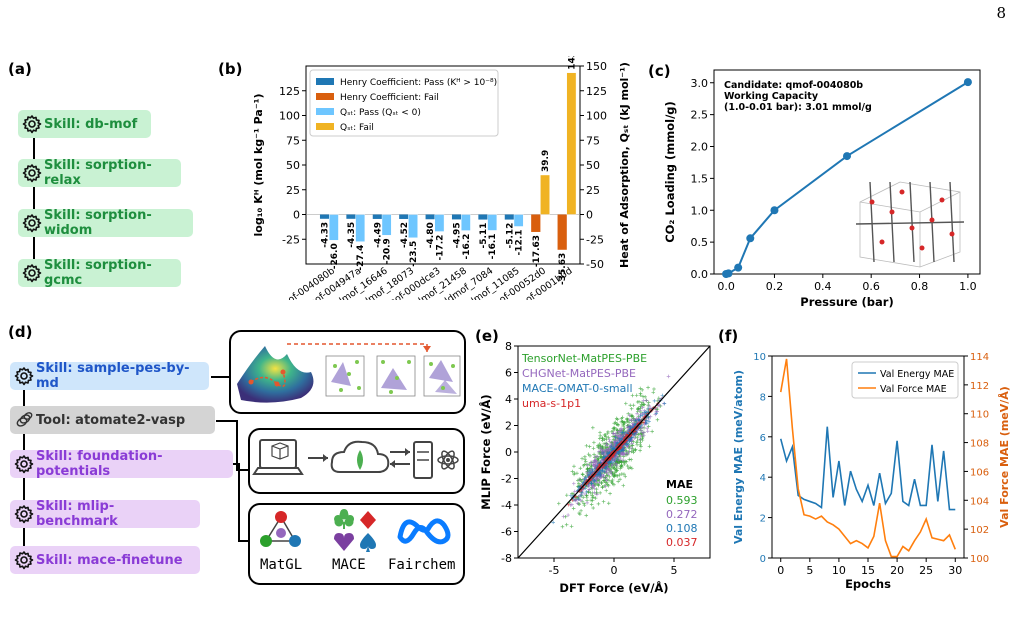 The image size is (1016, 620). What do you see at coordinates (847, 172) in the screenshot?
I see `plot-frame` at bounding box center [847, 172].